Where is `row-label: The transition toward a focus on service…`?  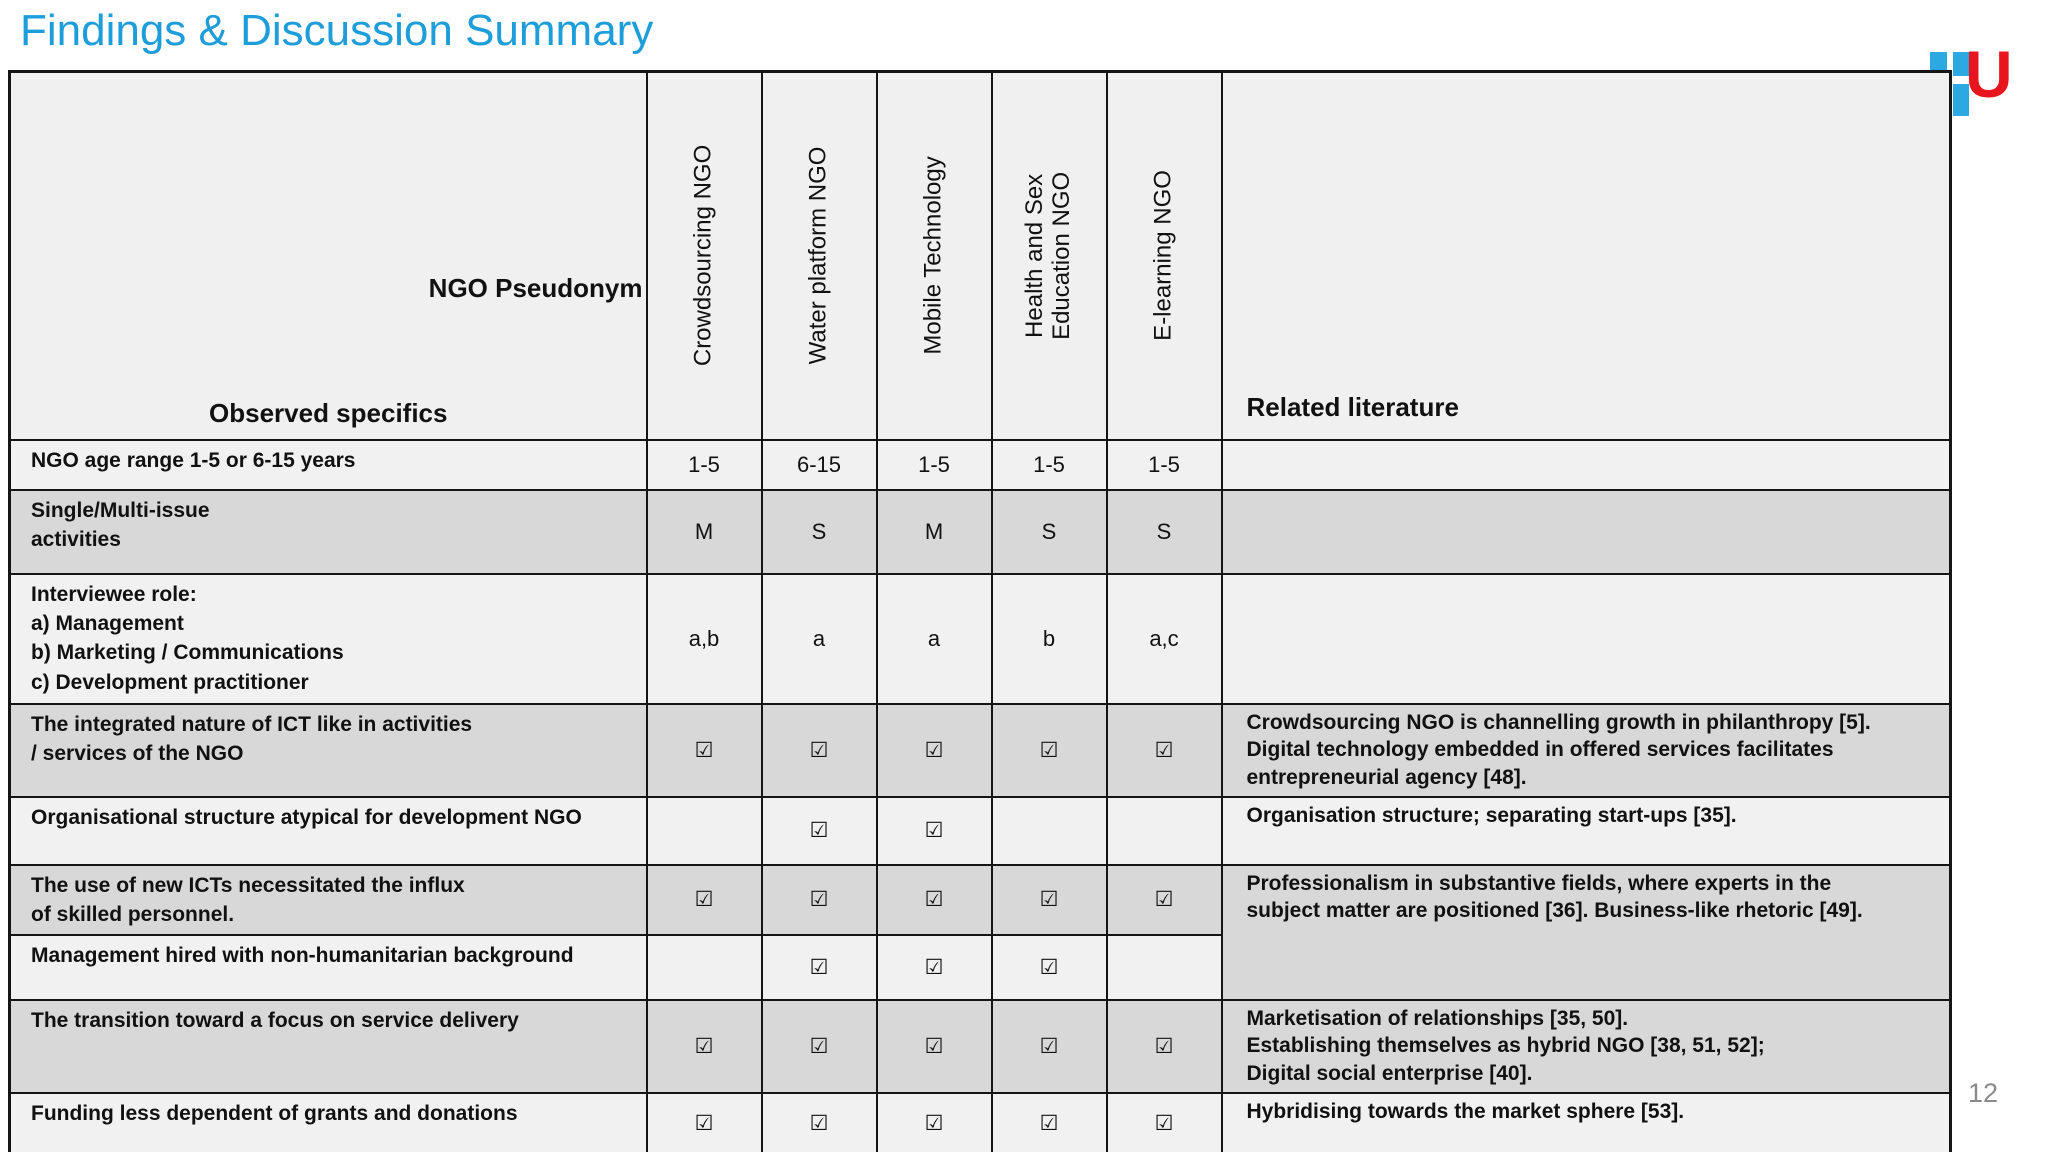
row-label: The transition toward a focus on service… is located at coordinates (328, 1046).